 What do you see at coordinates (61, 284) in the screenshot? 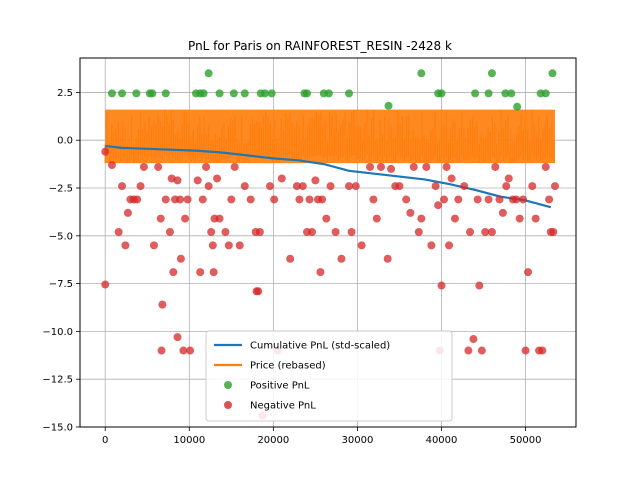
I see `y-tick-label: −7.5` at bounding box center [61, 284].